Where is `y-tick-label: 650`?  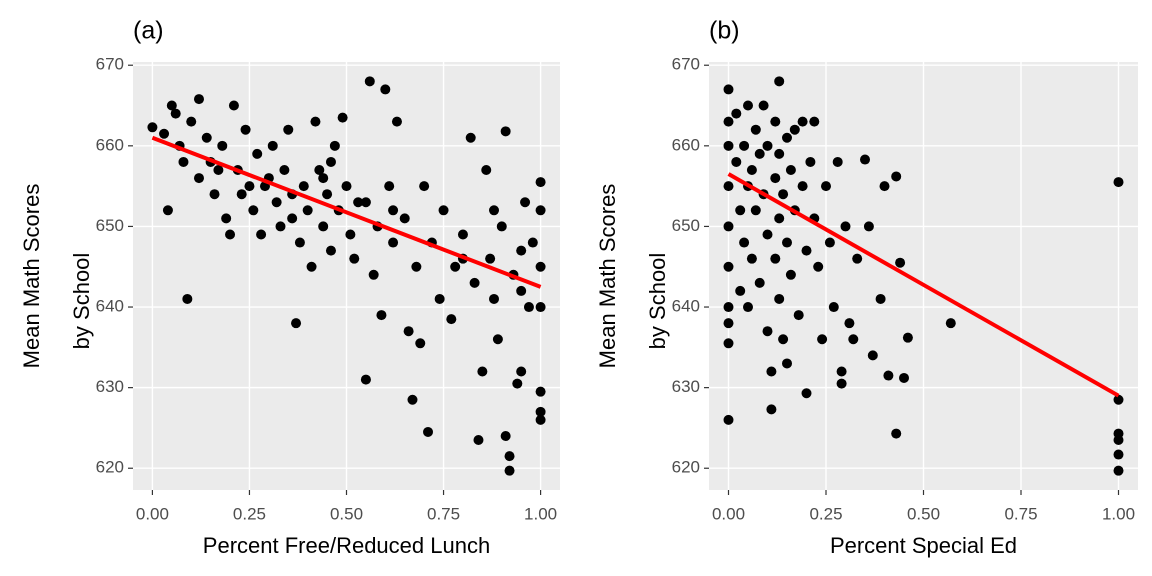 y-tick-label: 650 is located at coordinates (686, 225).